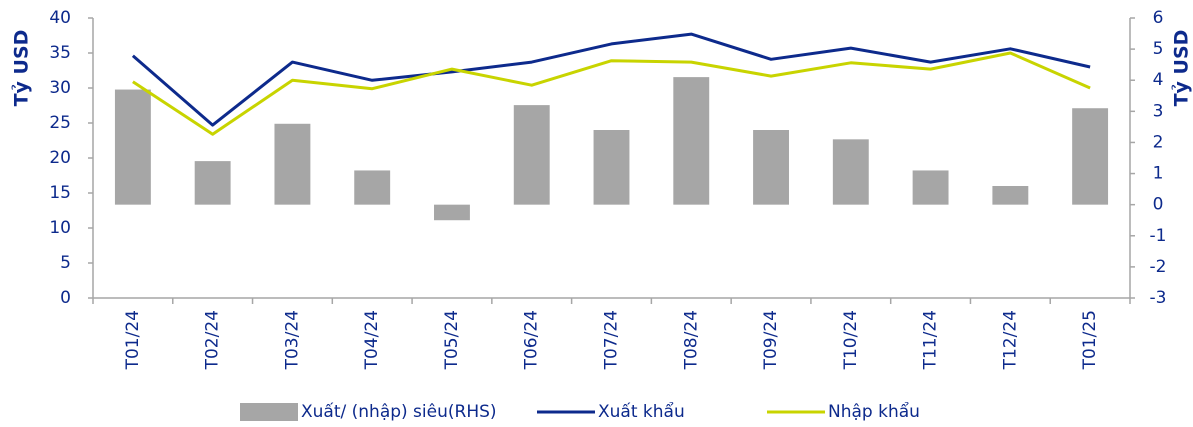  Describe the element at coordinates (874, 411) in the screenshot. I see `legend-label: Nhập khẩu` at that location.